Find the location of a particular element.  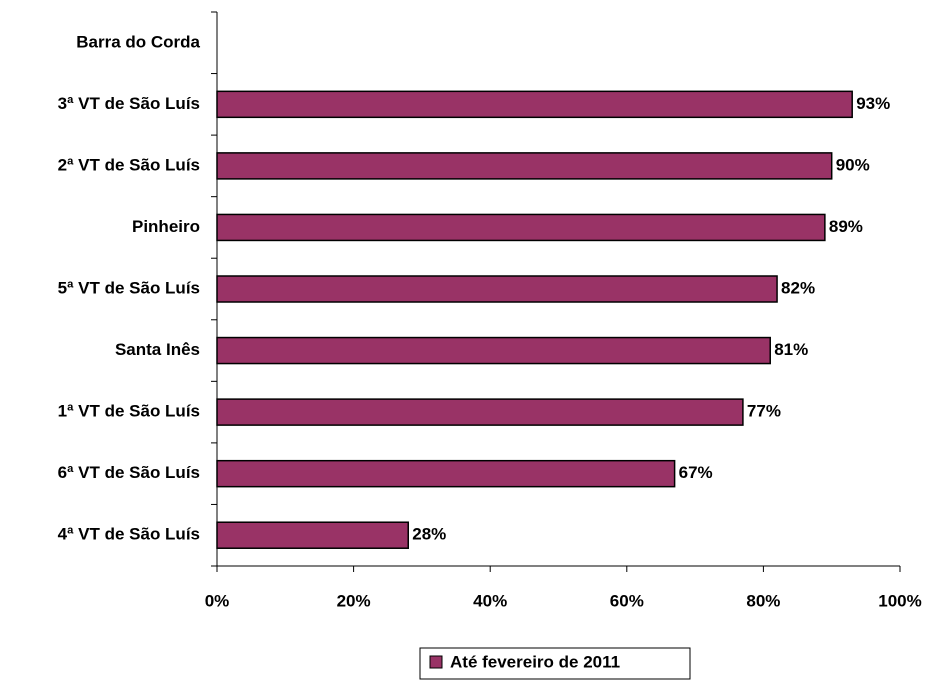

x-tick-label: 80% is located at coordinates (763, 600).